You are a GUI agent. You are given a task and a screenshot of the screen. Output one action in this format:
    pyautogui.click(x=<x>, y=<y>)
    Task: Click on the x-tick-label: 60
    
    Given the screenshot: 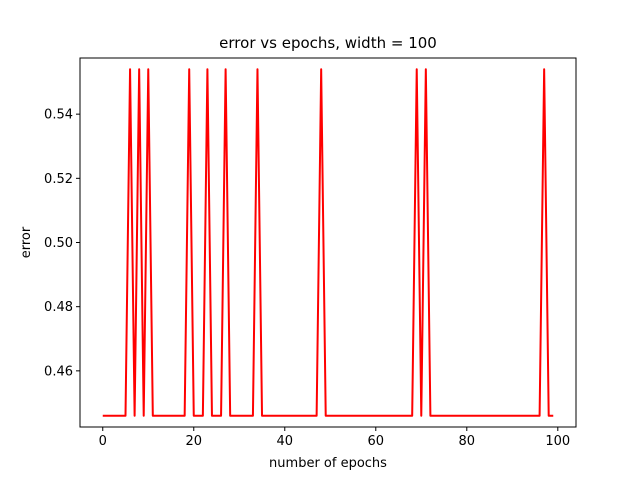 What is the action you would take?
    pyautogui.click(x=376, y=441)
    